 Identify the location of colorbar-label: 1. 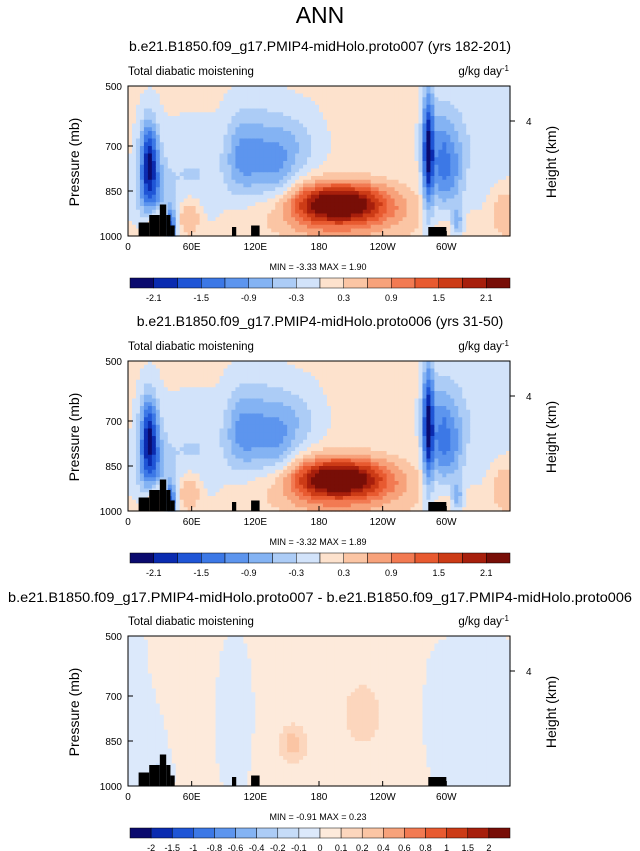
(446, 847).